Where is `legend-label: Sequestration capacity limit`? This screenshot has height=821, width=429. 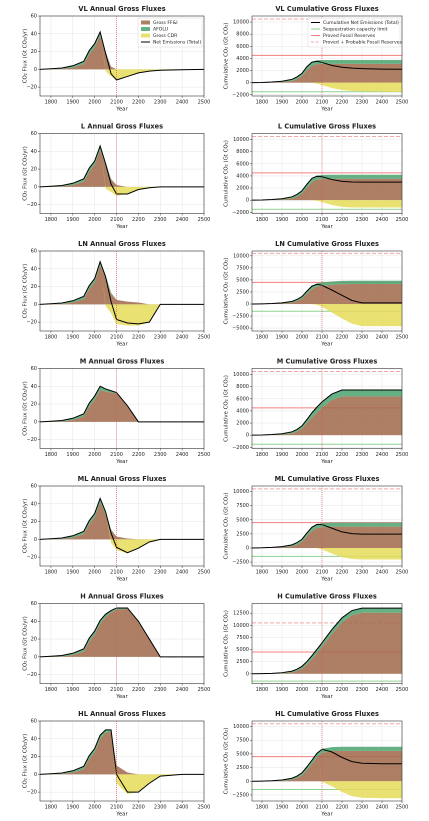 legend-label: Sequestration capacity limit is located at coordinates (355, 30).